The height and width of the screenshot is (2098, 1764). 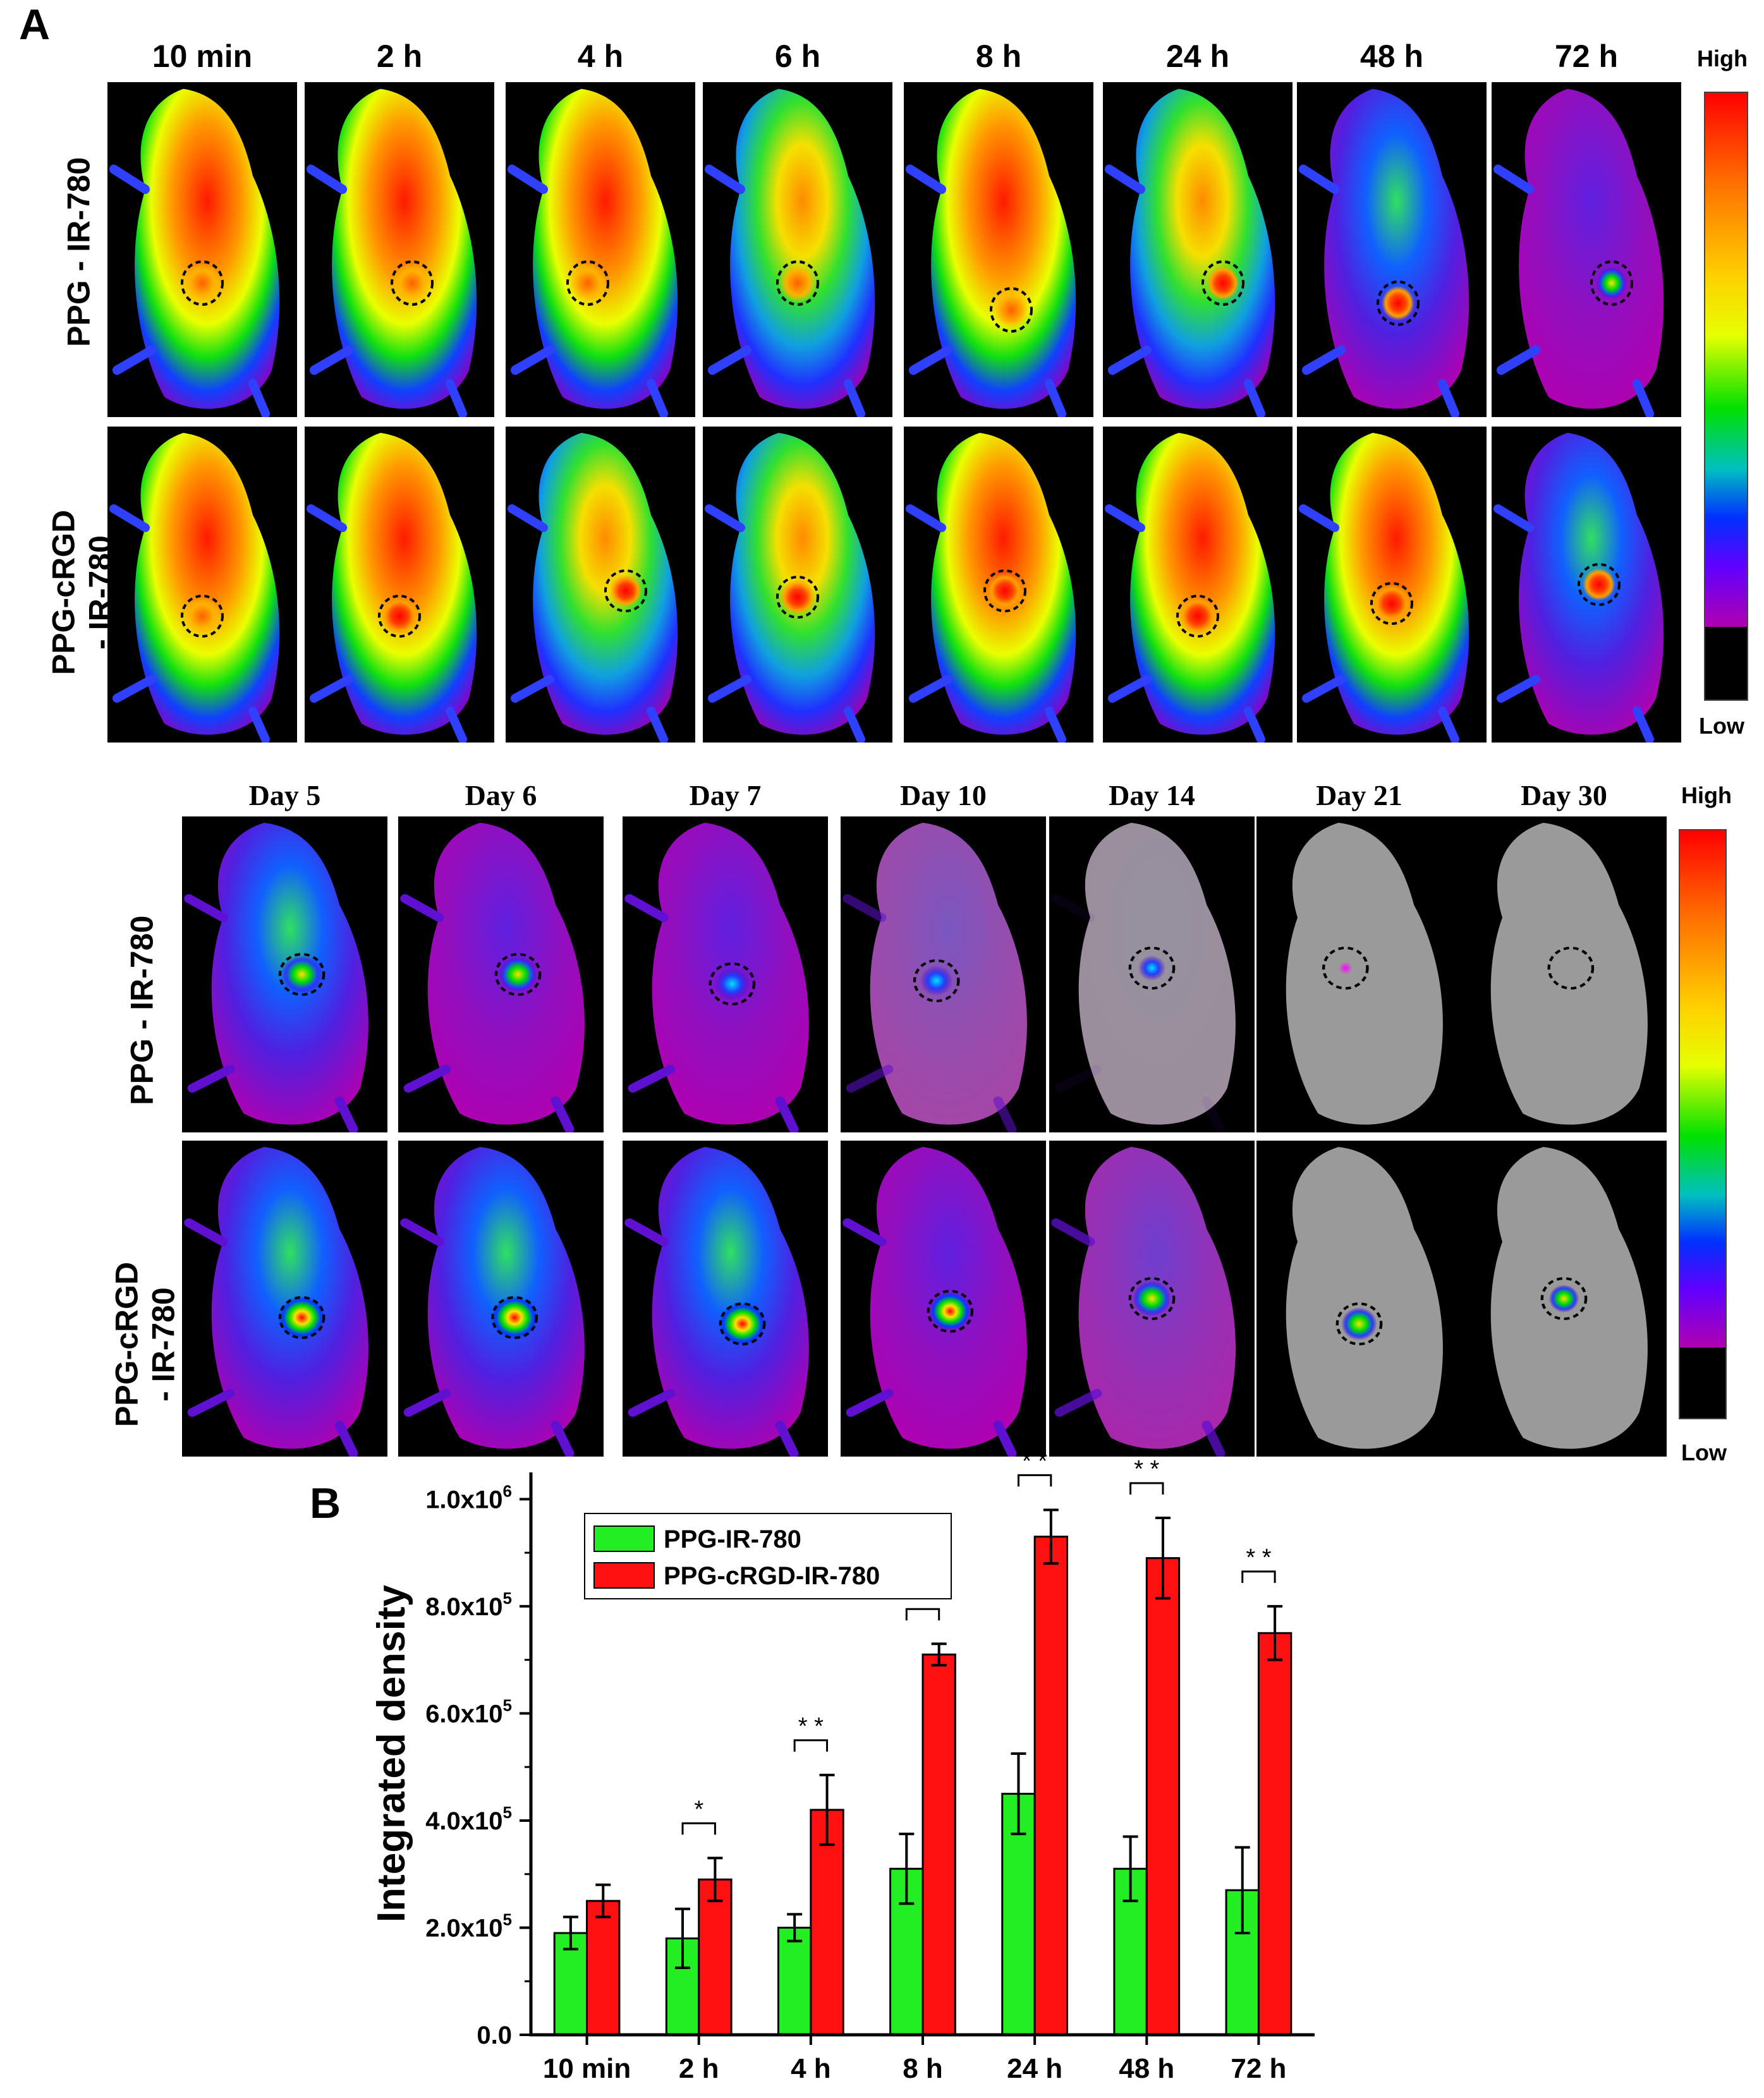 What do you see at coordinates (501, 795) in the screenshot?
I see `day-header: Day 6` at bounding box center [501, 795].